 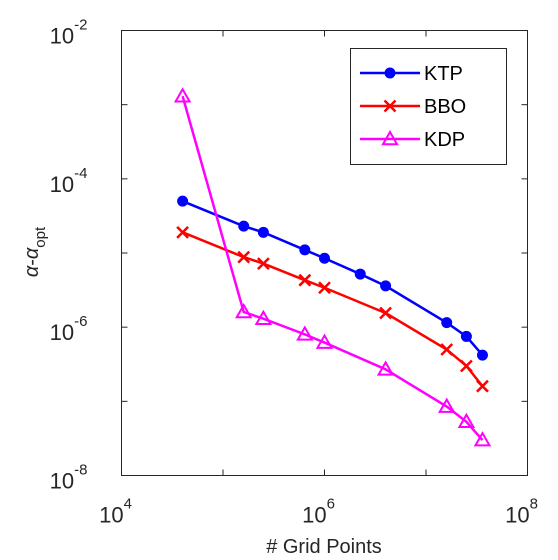 What do you see at coordinates (40, 237) in the screenshot?
I see `y-axis-label-subscript: opt` at bounding box center [40, 237].